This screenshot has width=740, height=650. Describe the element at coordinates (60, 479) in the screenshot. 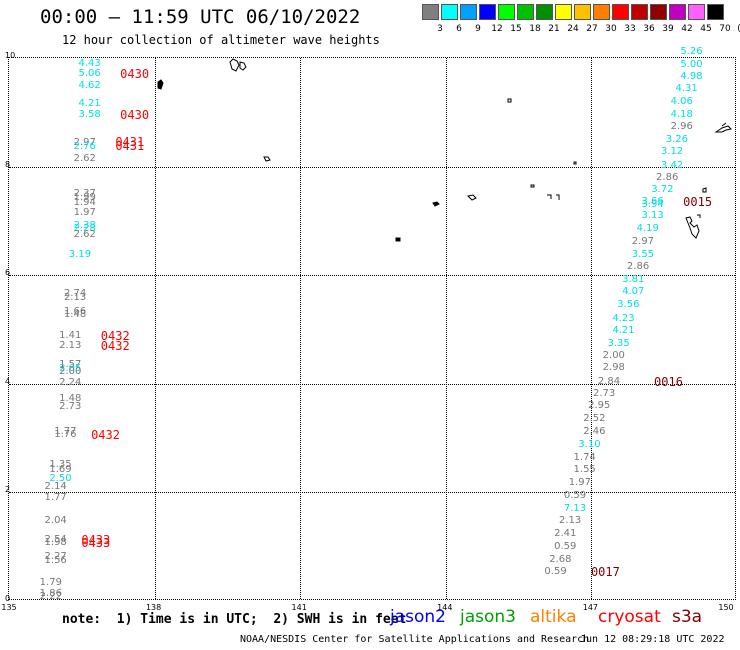

I see `wave-height-value: 2.50` at that location.